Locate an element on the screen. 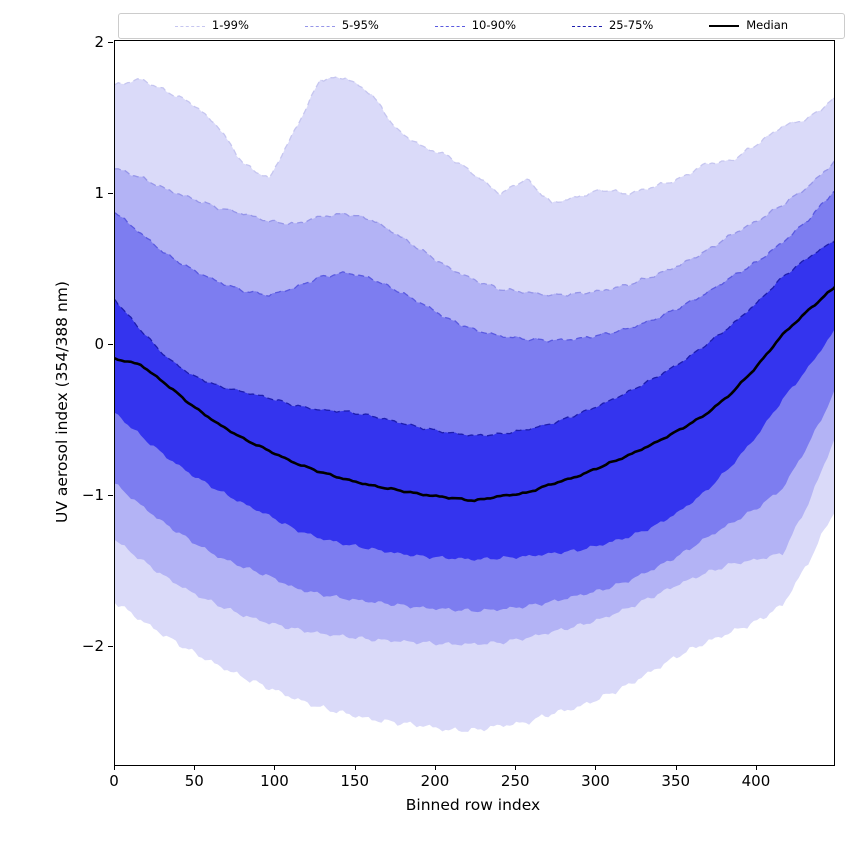 This screenshot has height=850, width=850. percentile-line-p99 is located at coordinates (474, 140).